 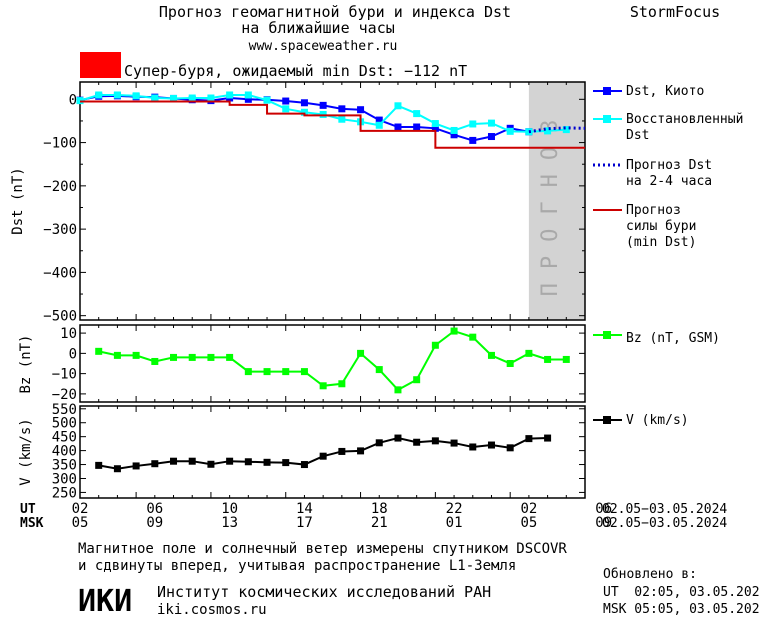 I want to click on msk-tick-label: 13, so click(x=229, y=523).